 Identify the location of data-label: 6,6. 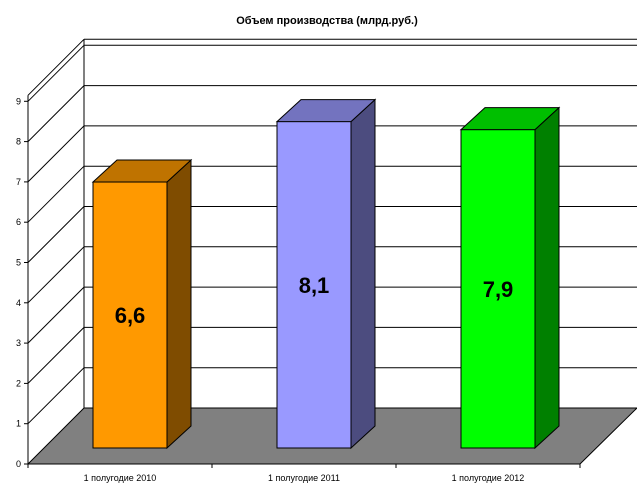
(130, 315).